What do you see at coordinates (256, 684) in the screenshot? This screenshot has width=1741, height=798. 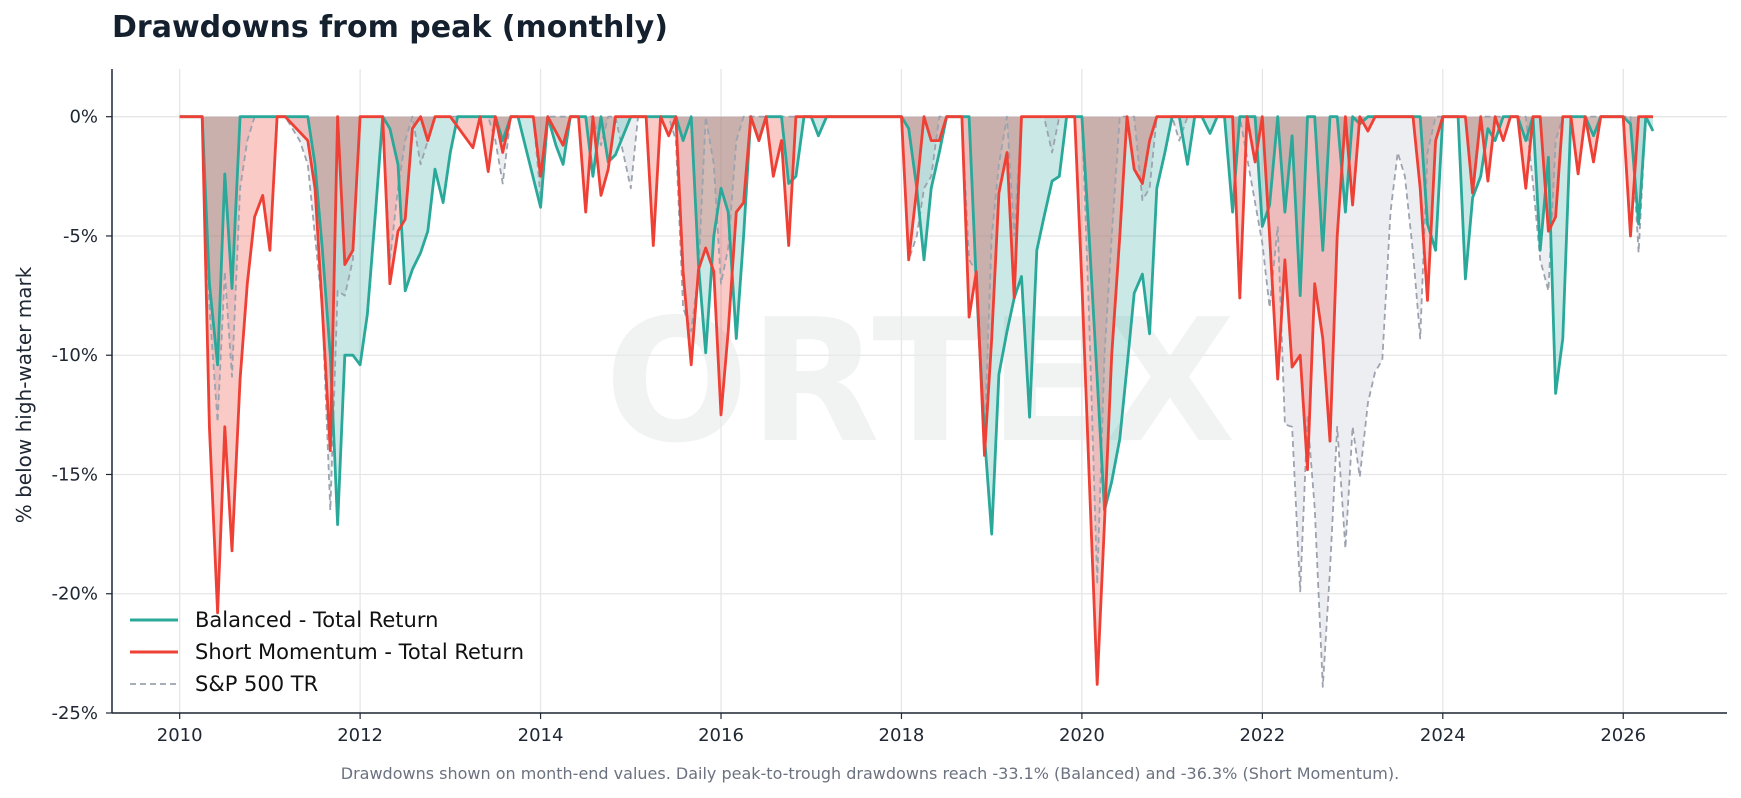 I see `legend-label: S&P 500 TR` at bounding box center [256, 684].